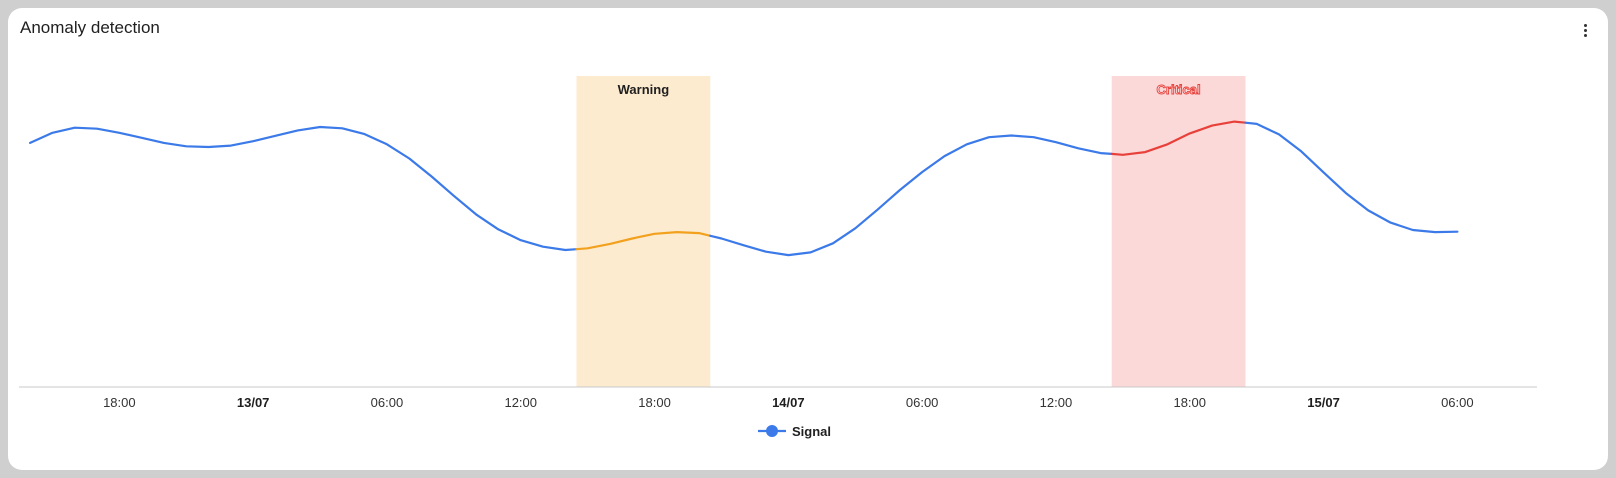 This screenshot has height=478, width=1616. What do you see at coordinates (1178, 138) in the screenshot?
I see `signal-line-critical-segment` at bounding box center [1178, 138].